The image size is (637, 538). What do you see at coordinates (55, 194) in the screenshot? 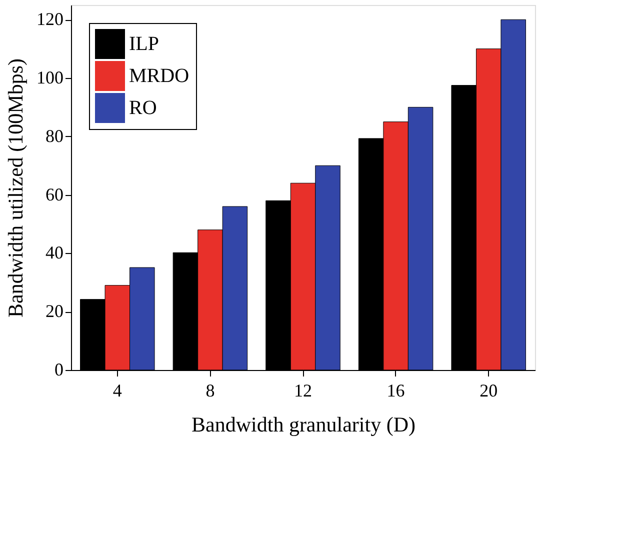
I see `y-tick-label: 60` at bounding box center [55, 194].